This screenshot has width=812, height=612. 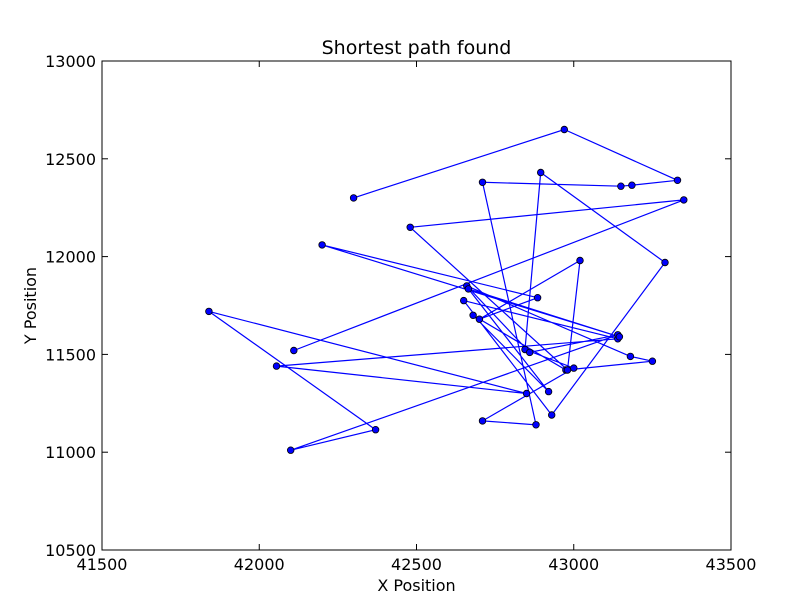 What do you see at coordinates (70, 354) in the screenshot?
I see `y-tick-label: 11500` at bounding box center [70, 354].